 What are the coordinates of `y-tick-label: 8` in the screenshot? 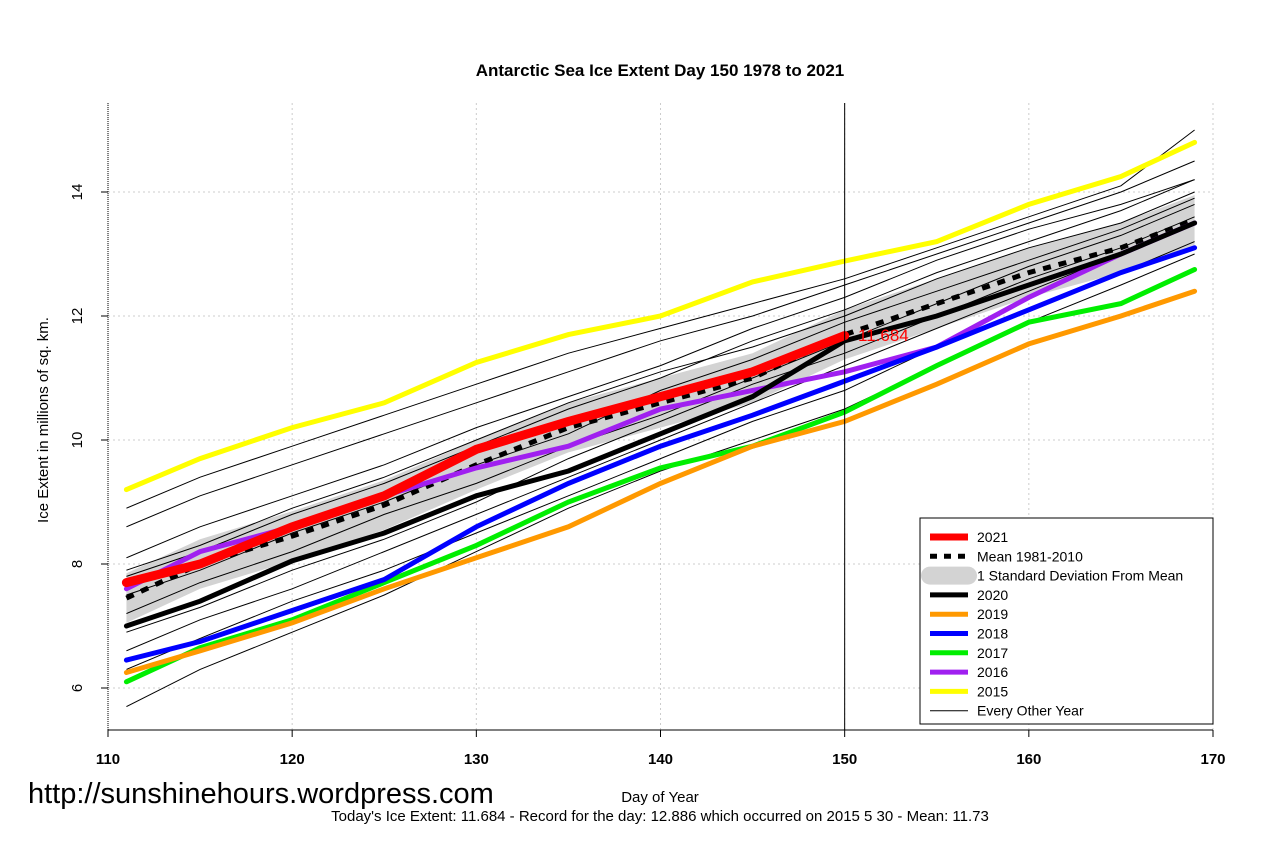 It's located at (77, 564).